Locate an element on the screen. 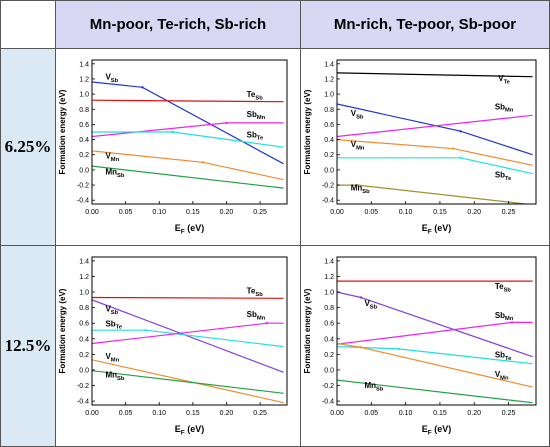 The width and height of the screenshot is (550, 447). row-label-1: 6.25% is located at coordinates (28, 147).